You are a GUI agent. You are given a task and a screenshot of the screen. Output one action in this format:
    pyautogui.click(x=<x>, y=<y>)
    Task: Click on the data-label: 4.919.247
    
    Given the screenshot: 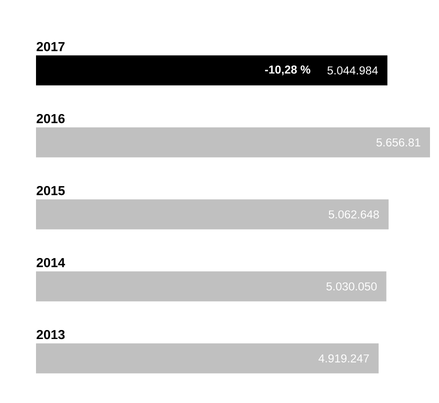 What is the action you would take?
    pyautogui.click(x=343, y=358)
    